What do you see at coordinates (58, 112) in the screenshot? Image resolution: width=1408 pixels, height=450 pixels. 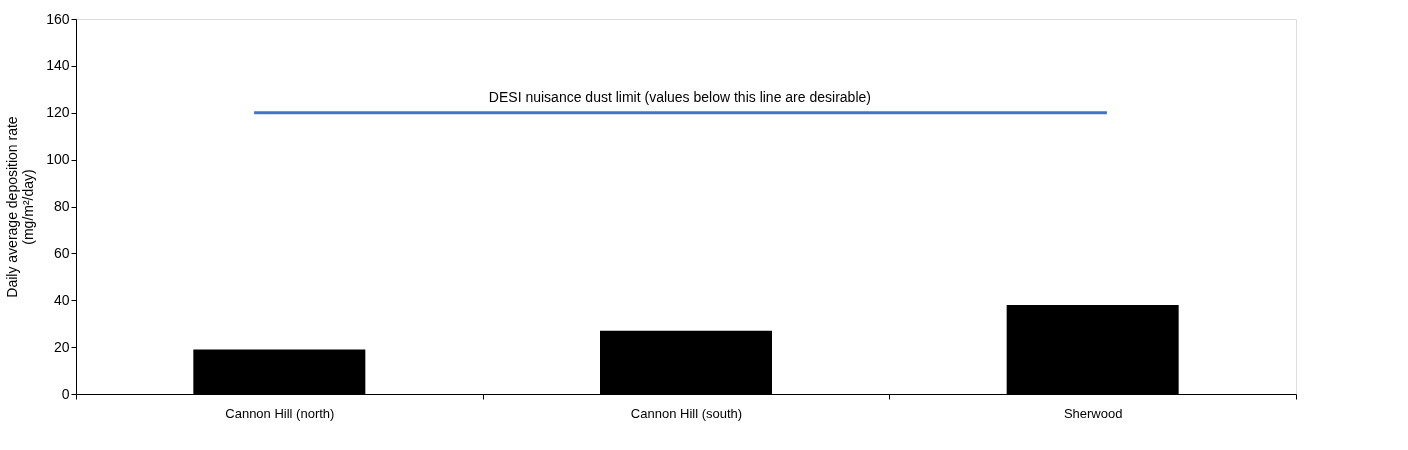 I see `y-tick-label: 120` at bounding box center [58, 112].